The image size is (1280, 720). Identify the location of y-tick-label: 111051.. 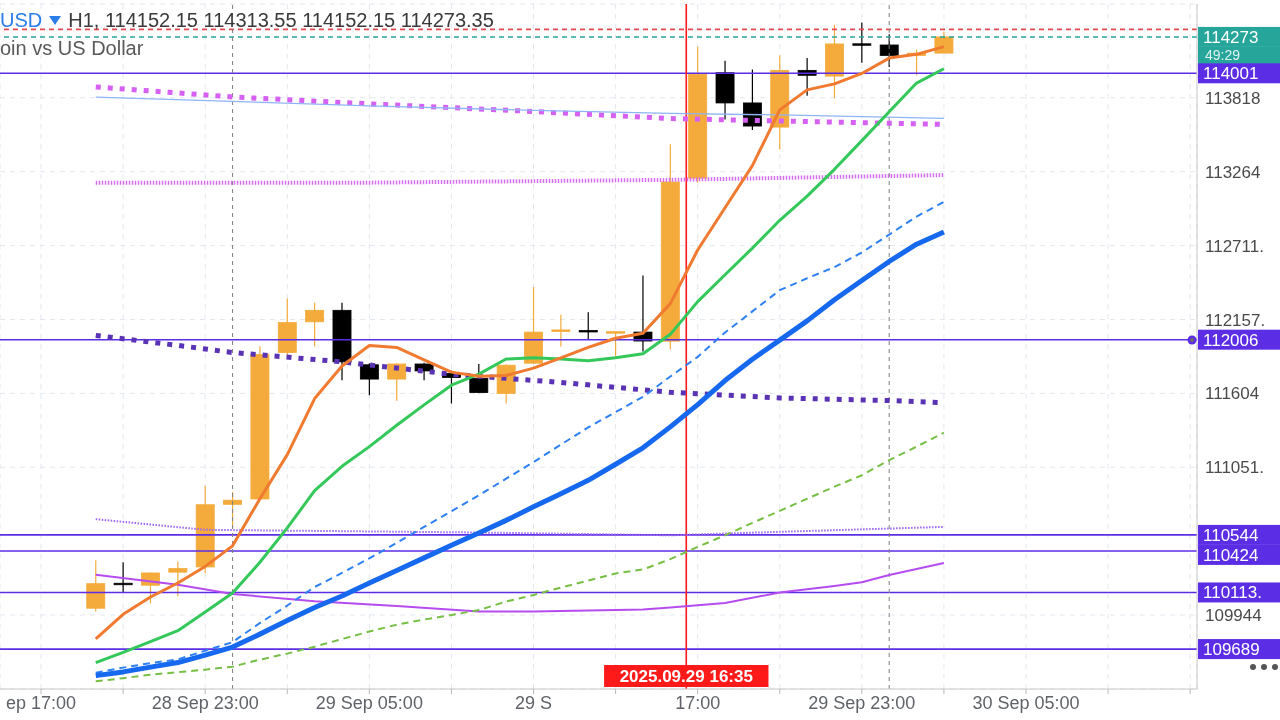
(1234, 468).